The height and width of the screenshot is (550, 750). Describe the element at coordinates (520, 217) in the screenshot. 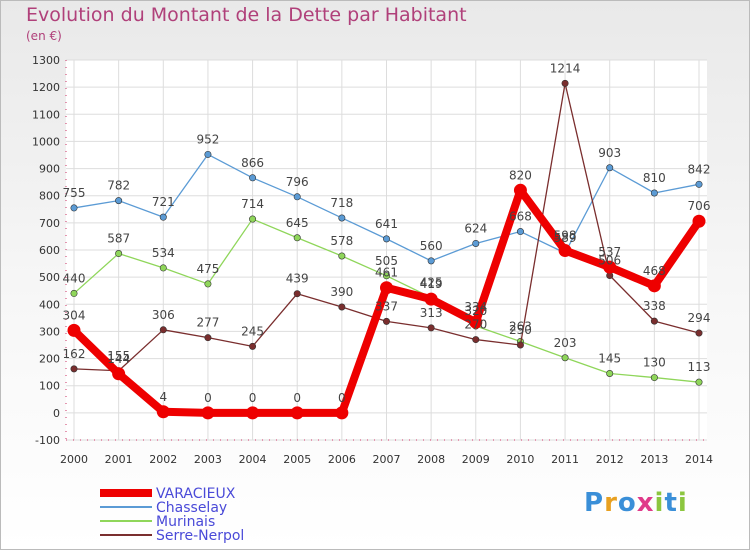

I see `data-label-chasselay: 668` at that location.